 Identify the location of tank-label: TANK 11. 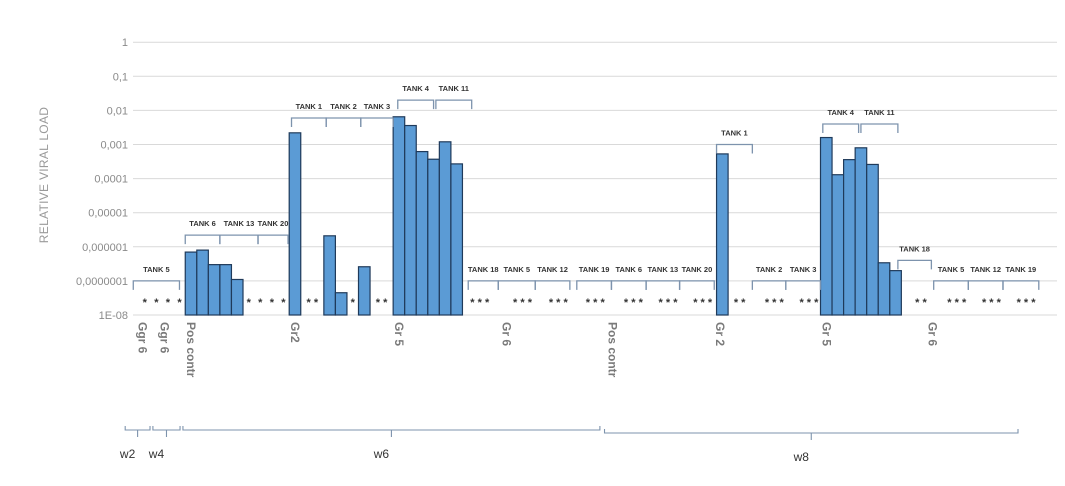
(879, 112).